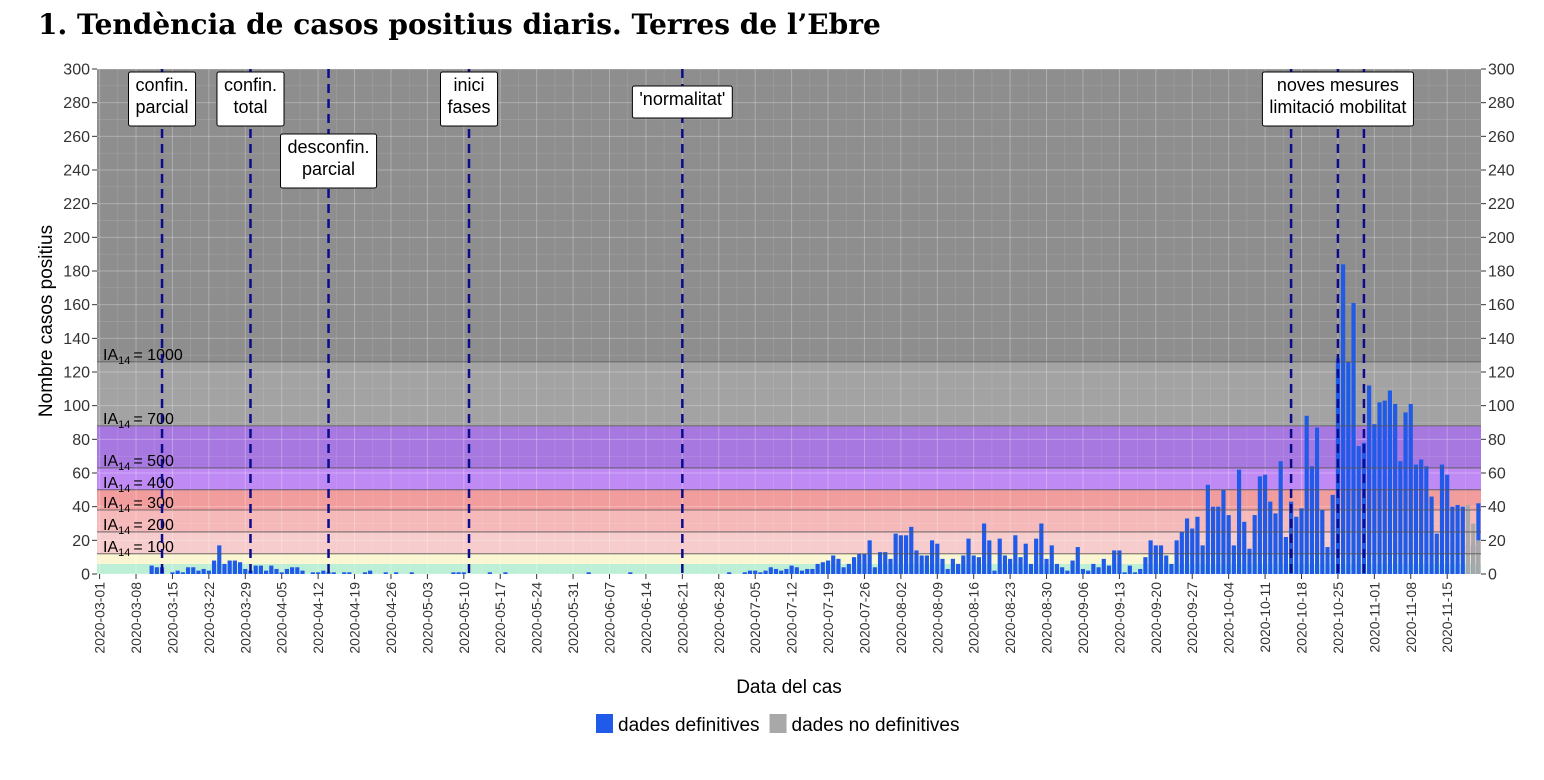  I want to click on event-label-4: 'normalitat', so click(682, 102).